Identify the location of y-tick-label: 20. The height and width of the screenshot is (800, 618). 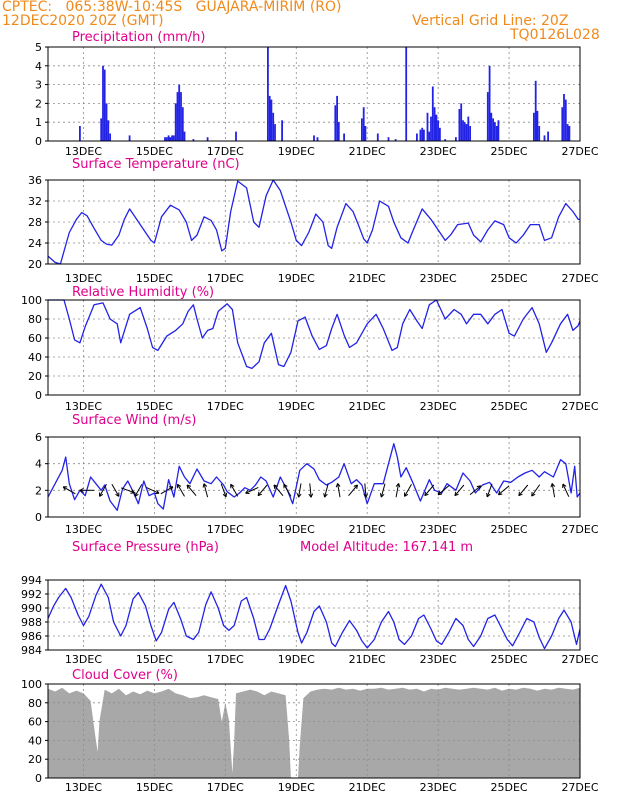
(35, 376).